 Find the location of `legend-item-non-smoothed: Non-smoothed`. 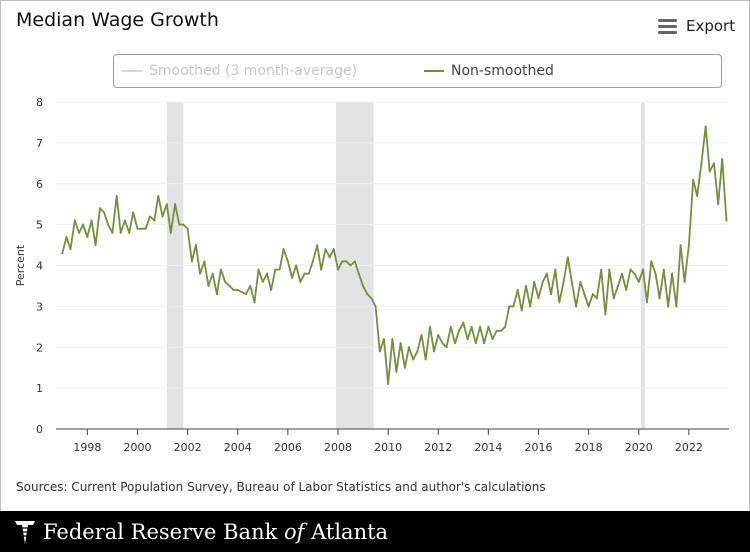

legend-item-non-smoothed: Non-smoothed is located at coordinates (489, 71).